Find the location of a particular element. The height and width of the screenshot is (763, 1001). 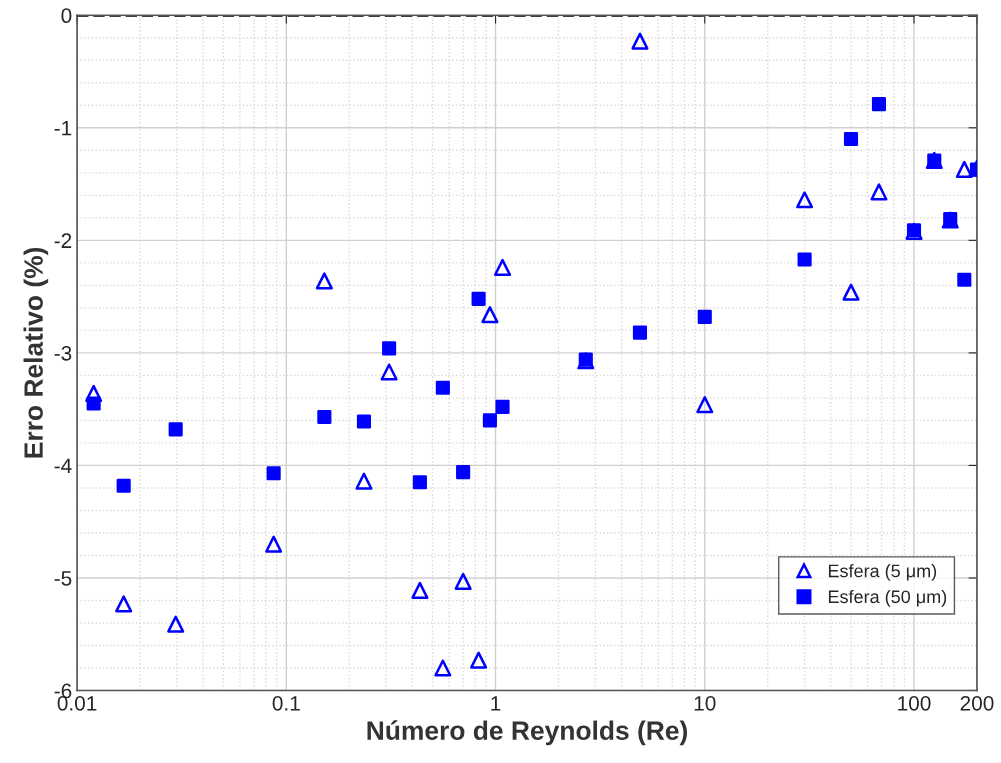

legend-label: Esfera (50 μm) is located at coordinates (887, 598).